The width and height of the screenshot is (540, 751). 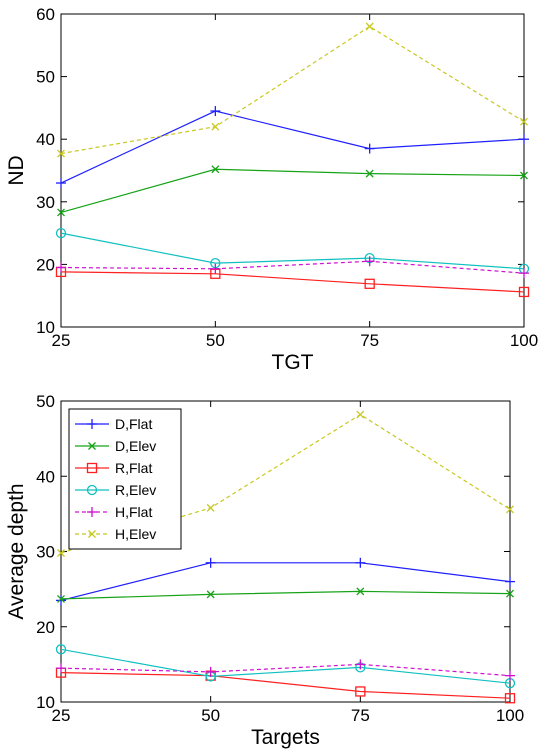 What do you see at coordinates (135, 446) in the screenshot?
I see `legend-item-d-elev-label: D,Elev` at bounding box center [135, 446].